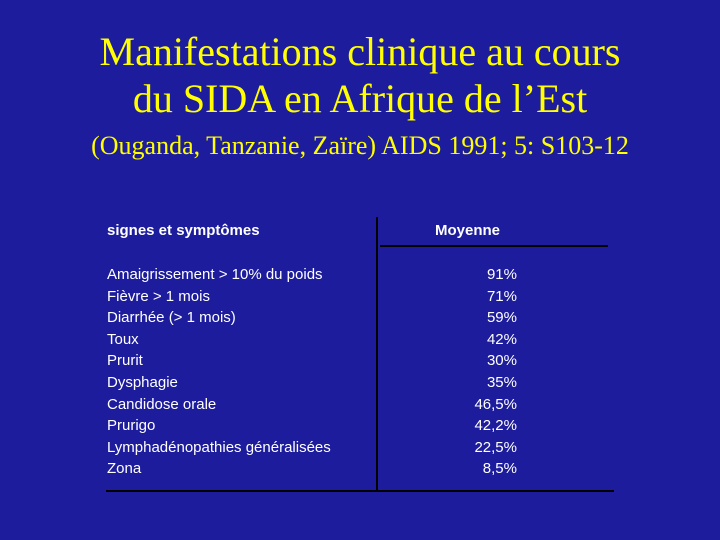 The image size is (720, 540). I want to click on header-rule, so click(494, 246).